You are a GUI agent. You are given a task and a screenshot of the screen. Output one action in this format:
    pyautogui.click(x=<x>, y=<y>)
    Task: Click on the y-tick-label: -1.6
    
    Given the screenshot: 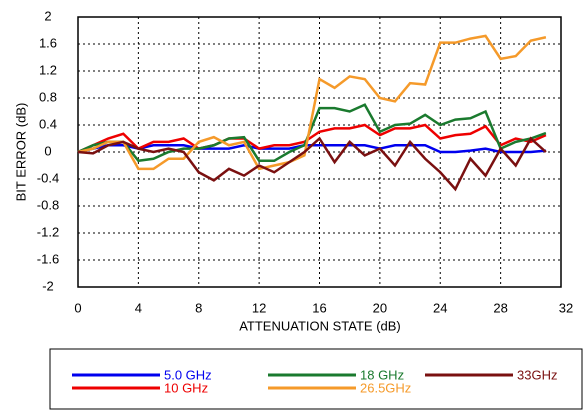 What is the action you would take?
    pyautogui.click(x=48, y=258)
    